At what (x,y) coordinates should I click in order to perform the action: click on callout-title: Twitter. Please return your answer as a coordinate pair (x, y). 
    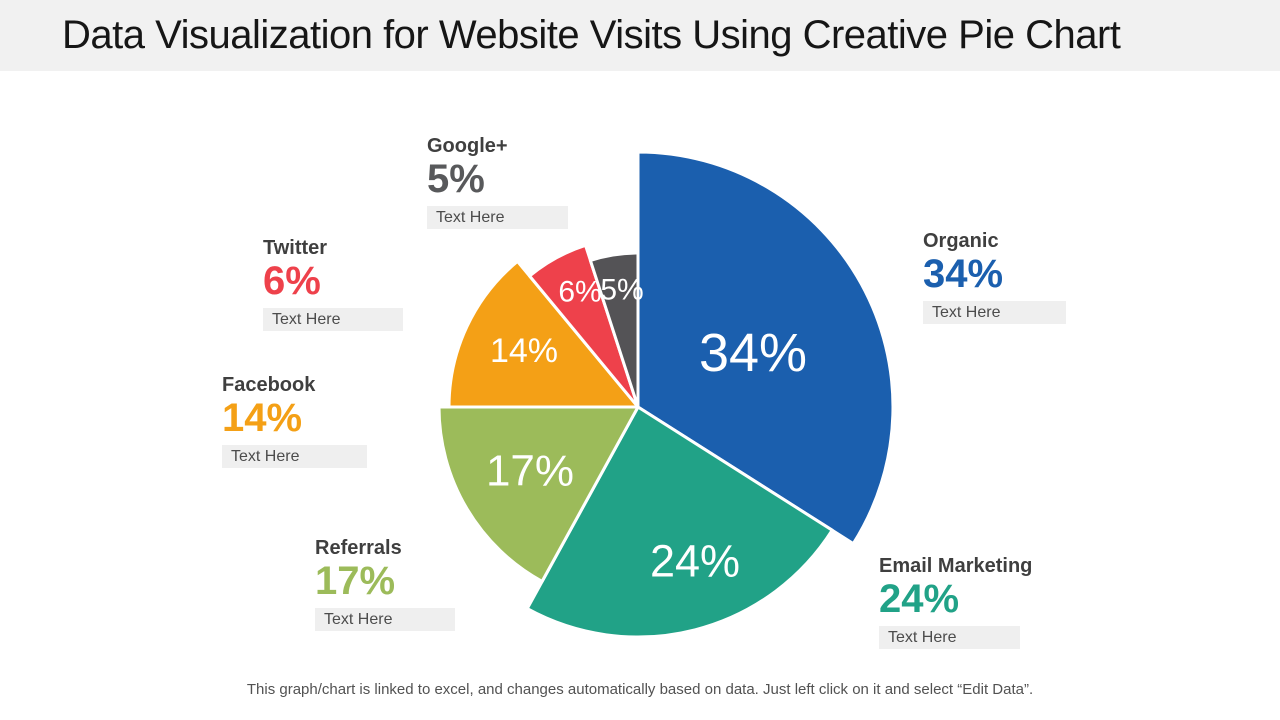
    Looking at the image, I should click on (295, 248).